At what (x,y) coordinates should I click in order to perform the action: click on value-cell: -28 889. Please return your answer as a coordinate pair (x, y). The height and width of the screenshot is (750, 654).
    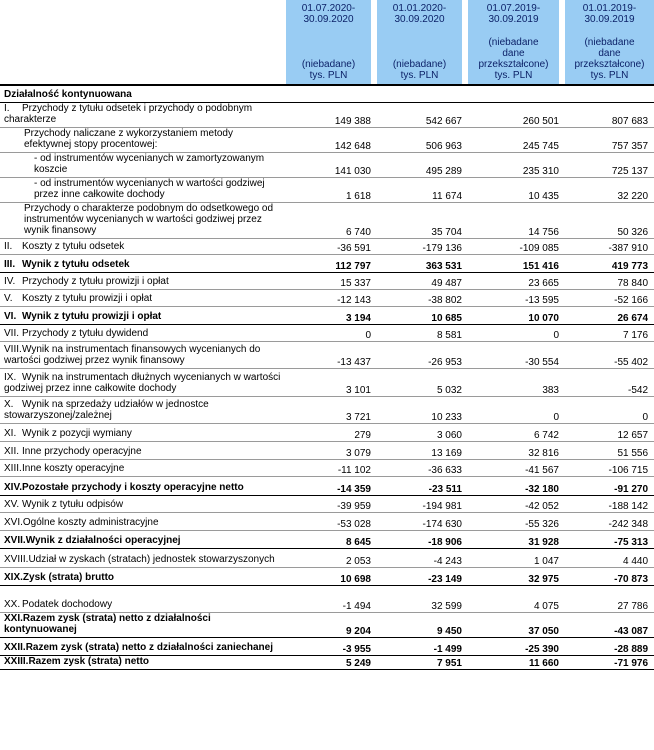
    Looking at the image, I should click on (609, 646).